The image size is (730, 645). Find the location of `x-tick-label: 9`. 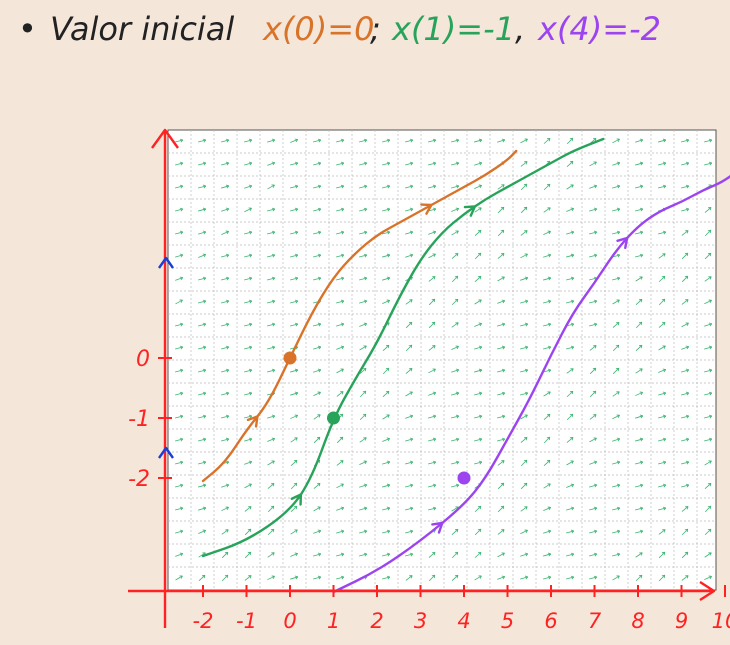

x-tick-label: 9 is located at coordinates (681, 621).